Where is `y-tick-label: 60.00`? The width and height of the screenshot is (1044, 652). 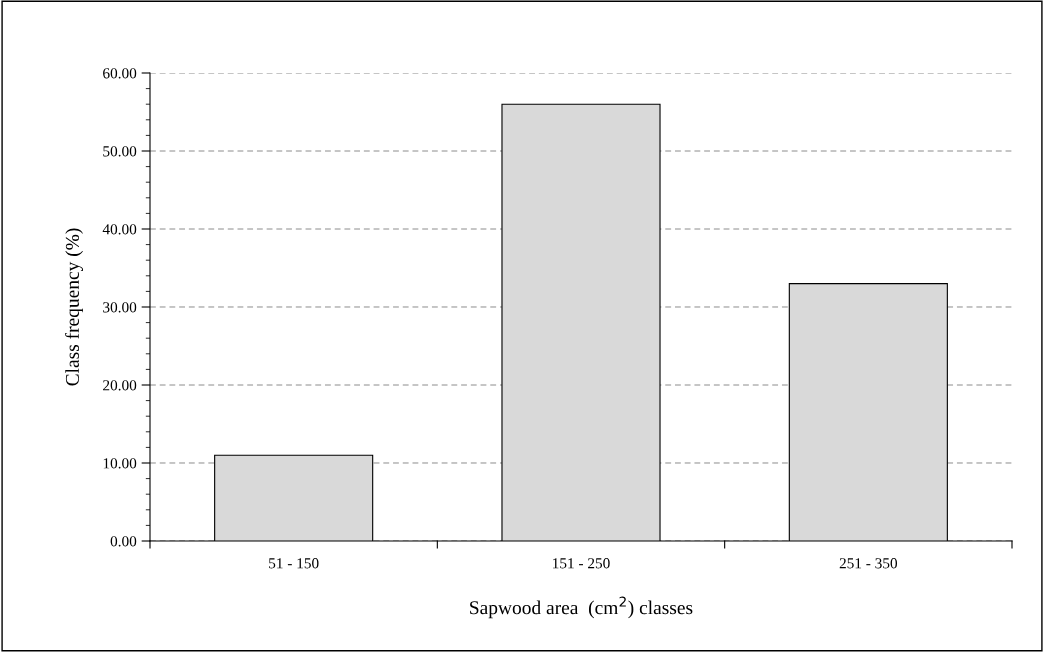
y-tick-label: 60.00 is located at coordinates (120, 73).